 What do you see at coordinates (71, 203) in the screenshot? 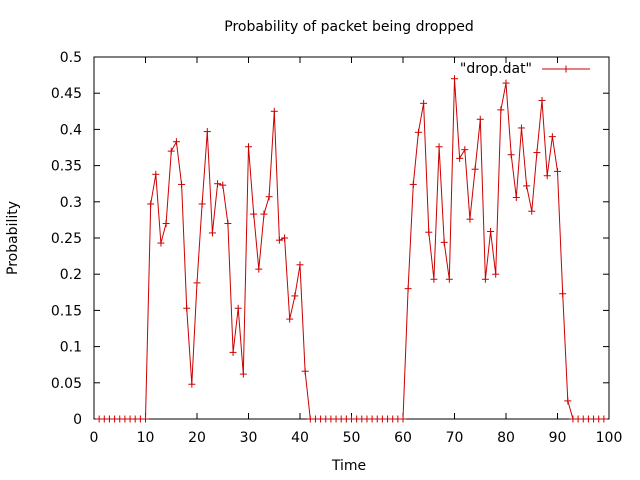
I see `y-tick-label: 0.3` at bounding box center [71, 203].